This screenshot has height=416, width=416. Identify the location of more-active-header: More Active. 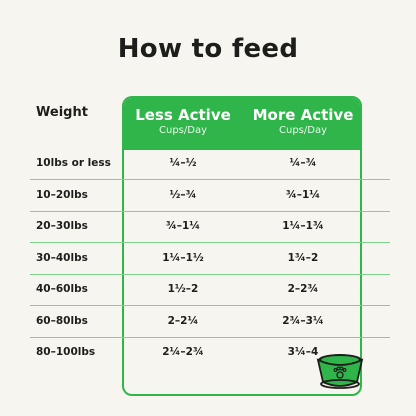
(303, 115).